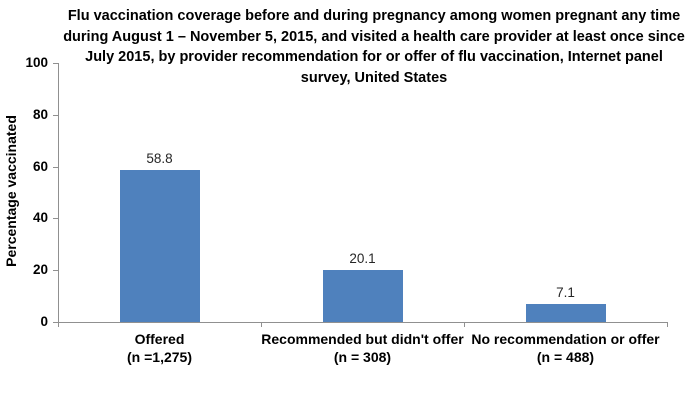  I want to click on bar-value-label: 7.1, so click(565, 292).